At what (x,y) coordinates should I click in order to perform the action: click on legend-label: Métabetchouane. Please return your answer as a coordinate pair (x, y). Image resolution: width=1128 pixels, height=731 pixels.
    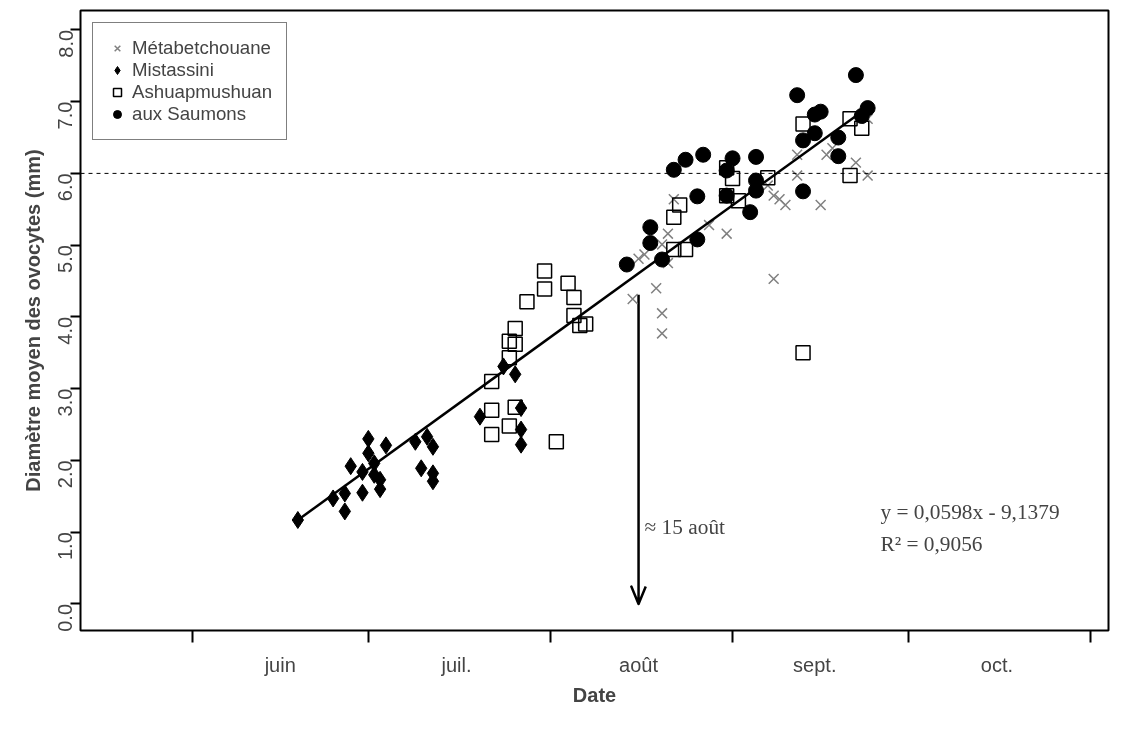
    Looking at the image, I should click on (201, 48).